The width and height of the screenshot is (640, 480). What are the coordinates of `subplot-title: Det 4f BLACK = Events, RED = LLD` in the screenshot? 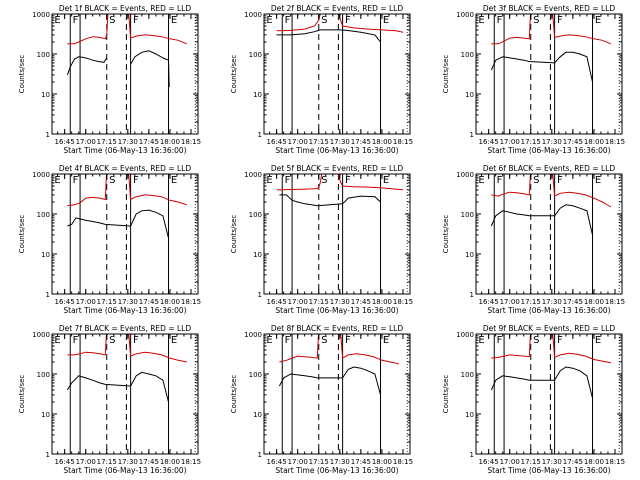 It's located at (125, 168).